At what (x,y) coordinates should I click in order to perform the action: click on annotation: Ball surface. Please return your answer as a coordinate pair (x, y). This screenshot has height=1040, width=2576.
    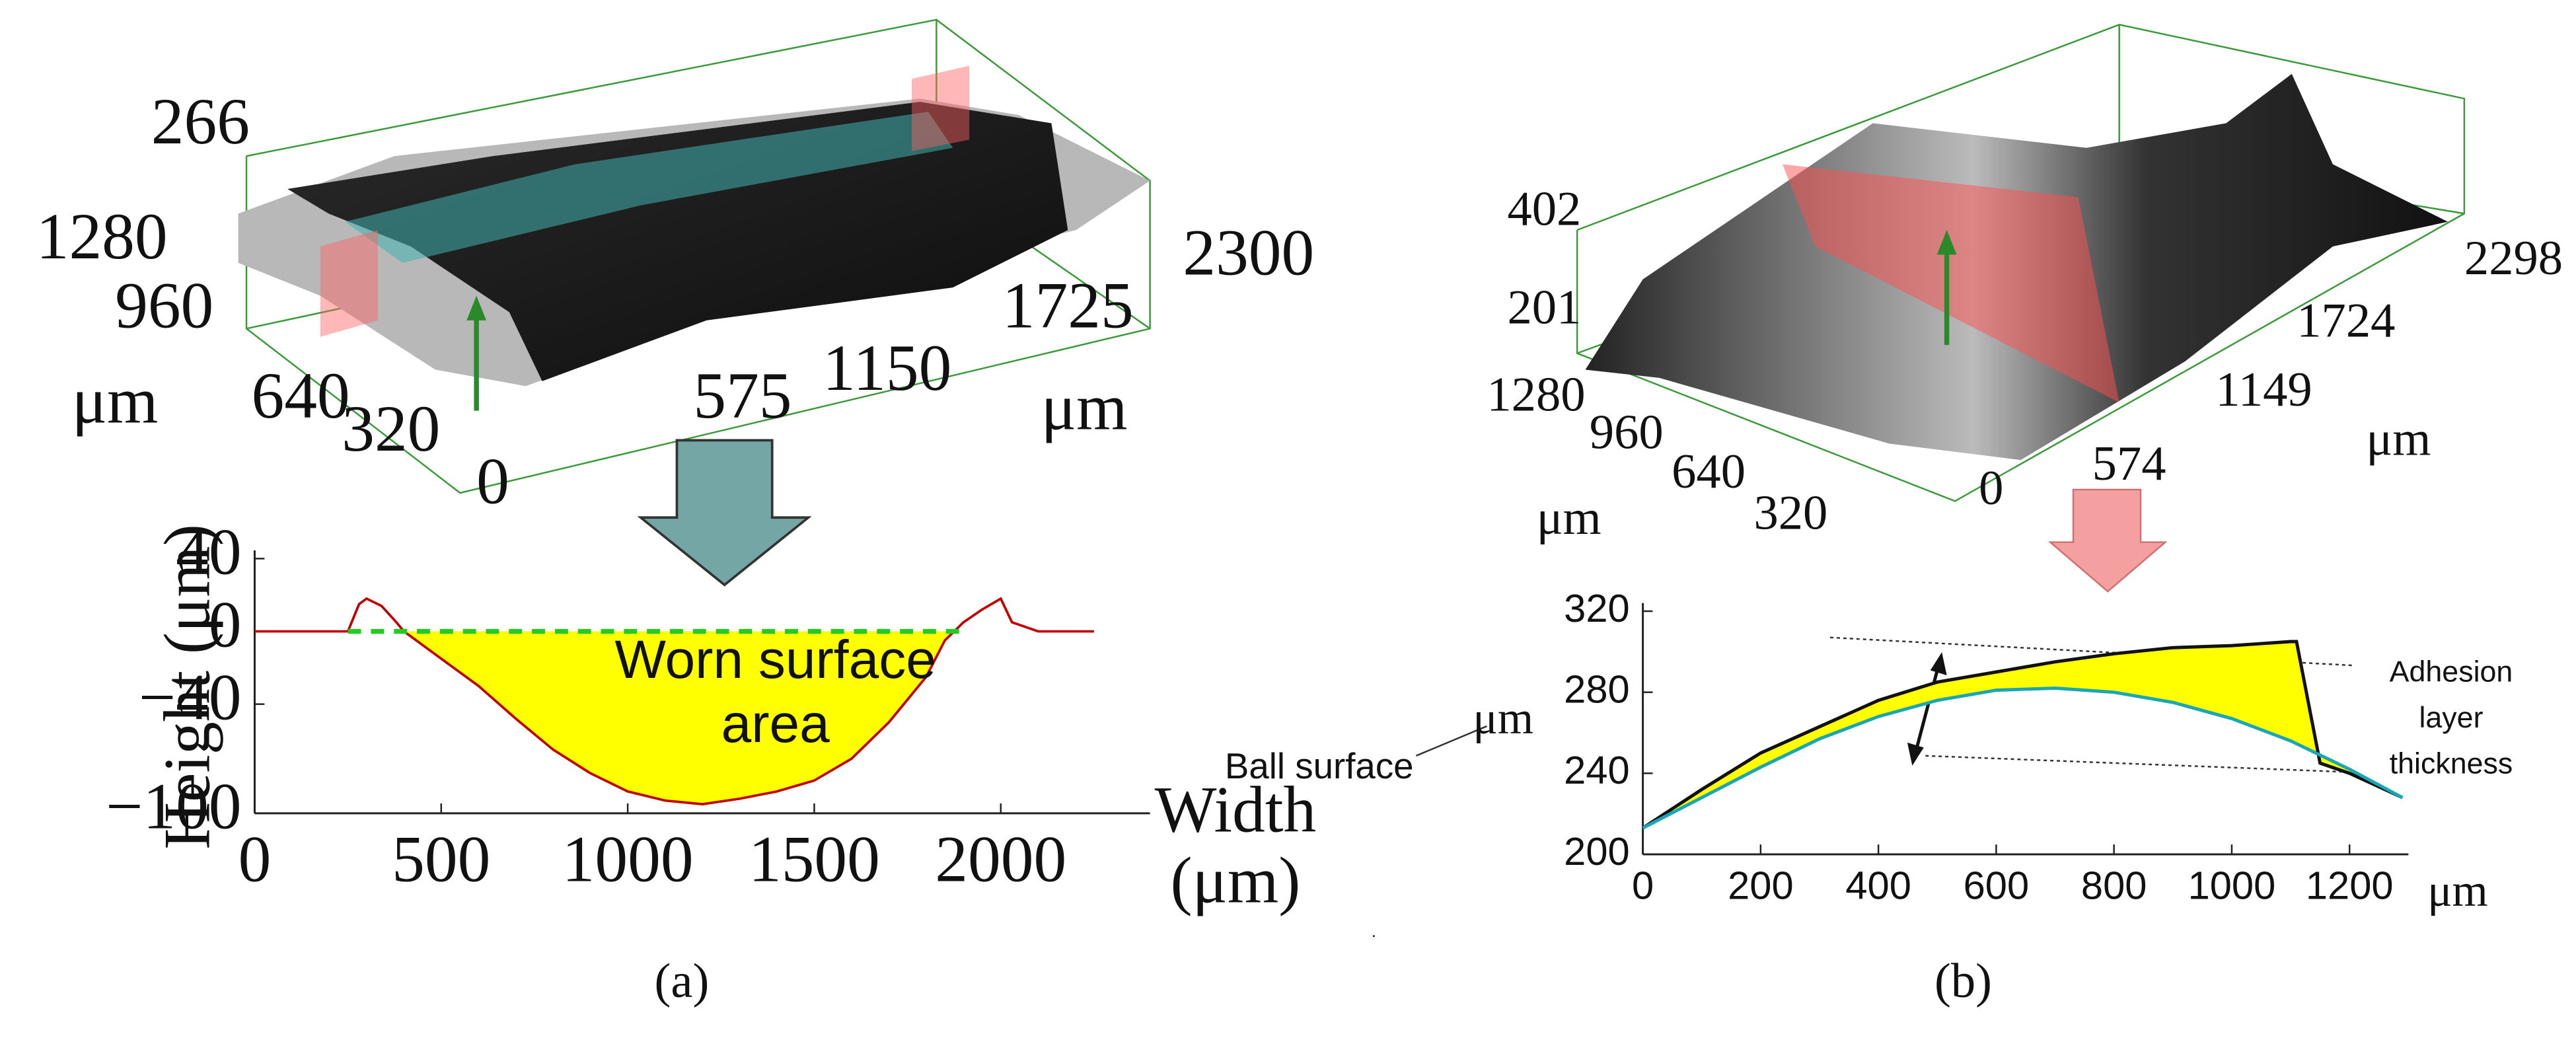
    Looking at the image, I should click on (1319, 765).